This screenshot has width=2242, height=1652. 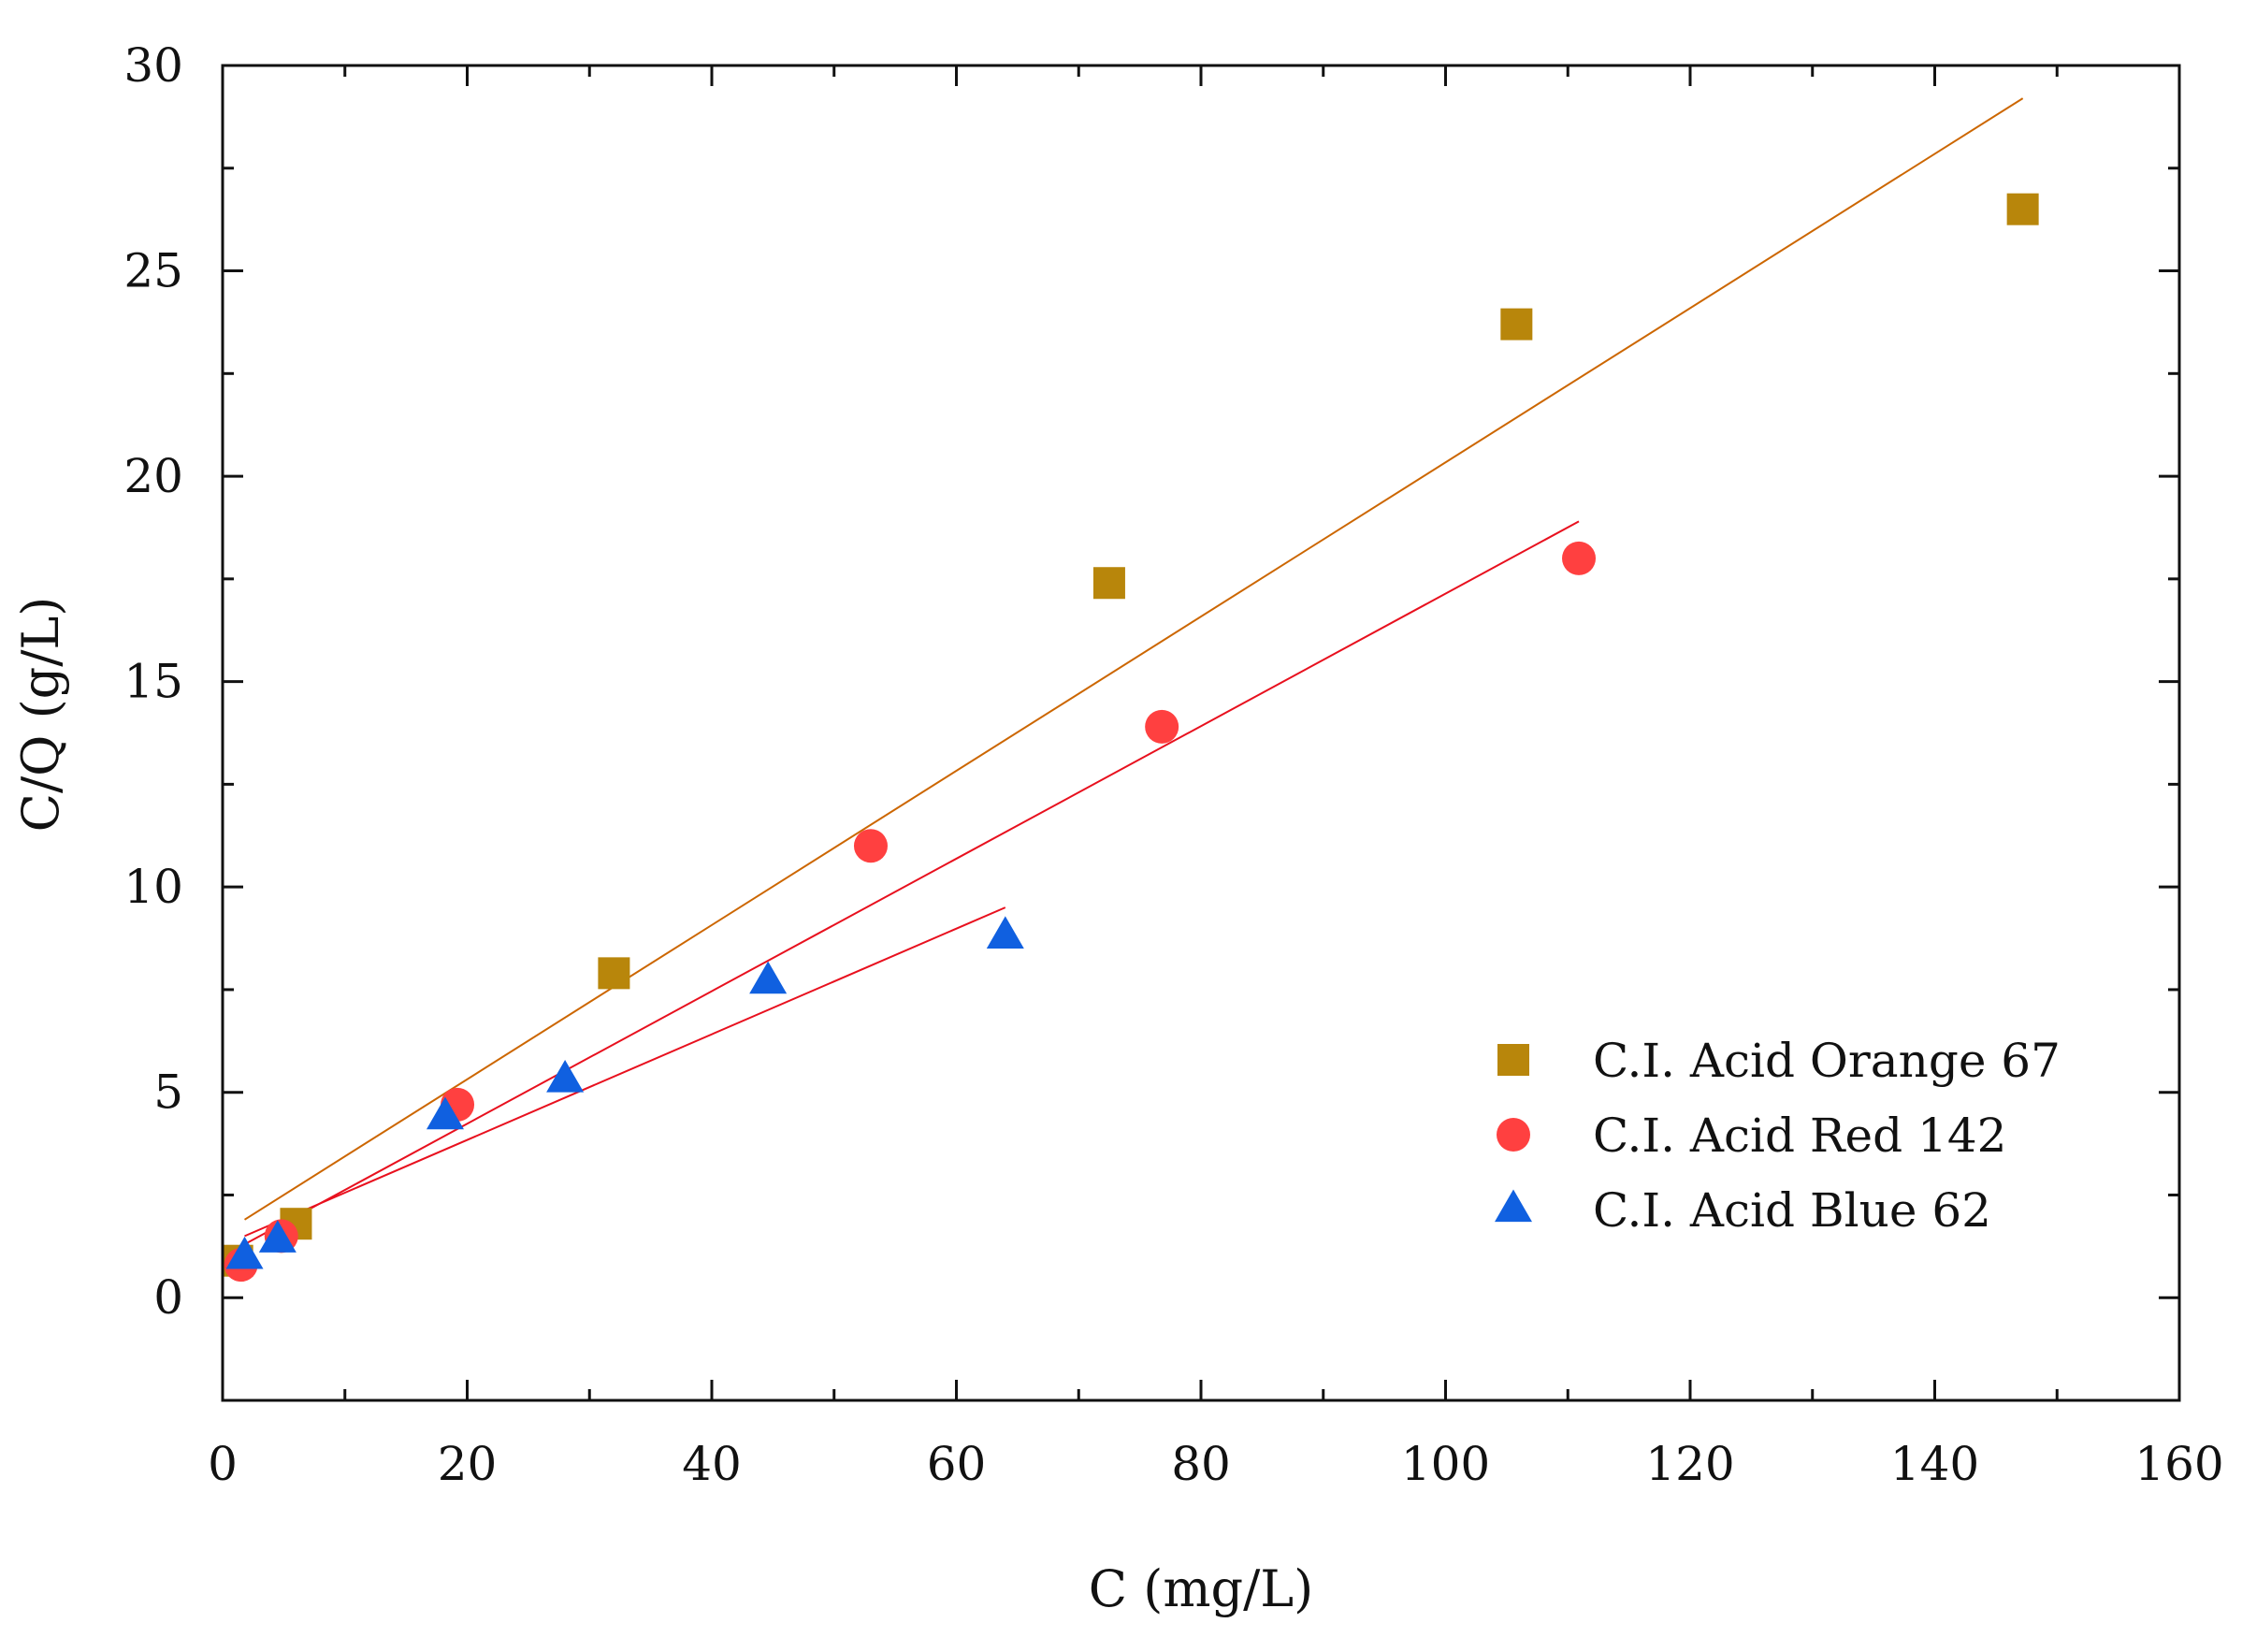 I want to click on y-tick-label: 10, so click(x=153, y=887).